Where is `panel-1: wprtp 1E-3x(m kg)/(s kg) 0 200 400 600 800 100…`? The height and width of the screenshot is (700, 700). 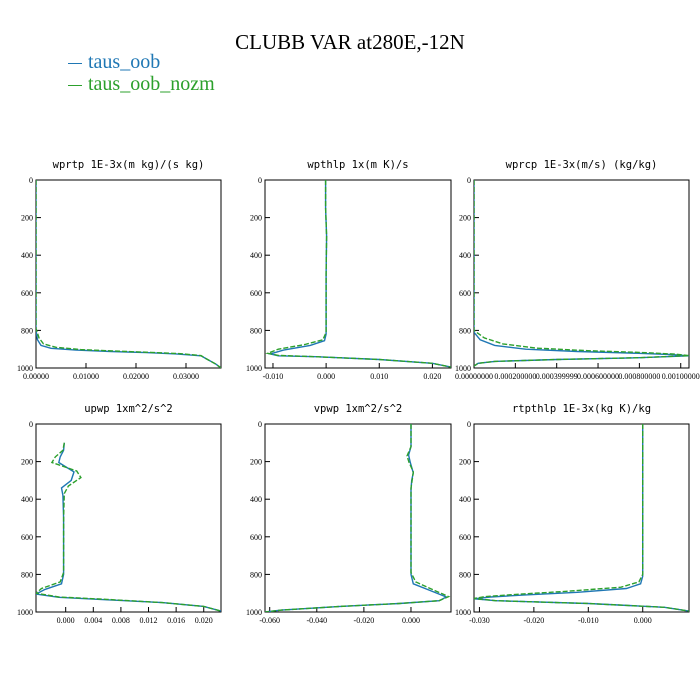 panel-1: wprtp 1E-3x(m kg)/(s kg) 0 200 400 600 800 100… is located at coordinates (119, 270).